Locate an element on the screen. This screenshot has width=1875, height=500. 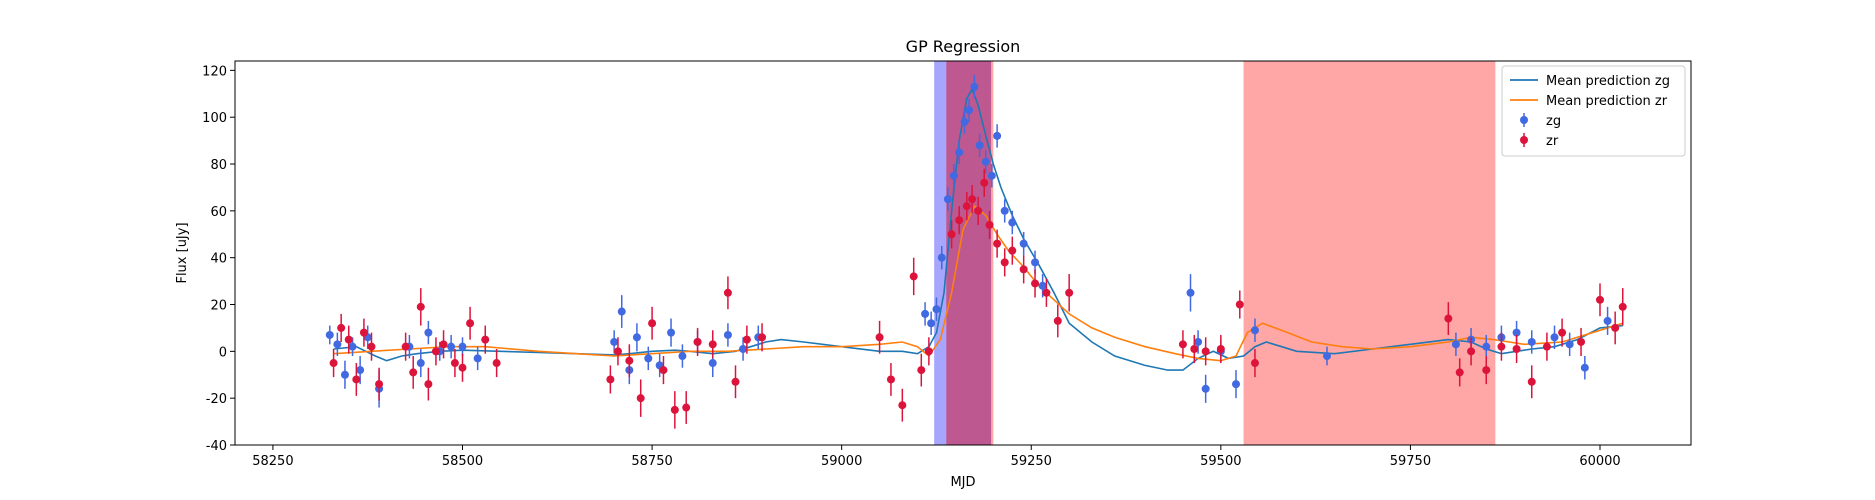
x-tick-label: 60000 is located at coordinates (1599, 461).